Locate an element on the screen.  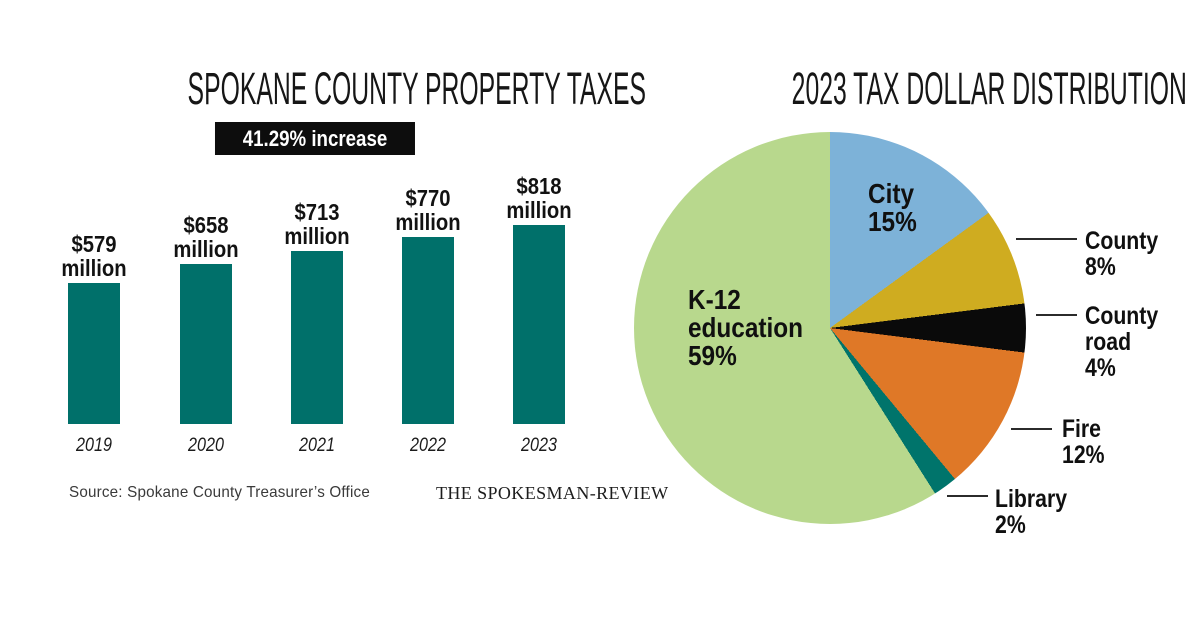
pie-label-k-12-education: K-12 education 59% is located at coordinates (754, 328).